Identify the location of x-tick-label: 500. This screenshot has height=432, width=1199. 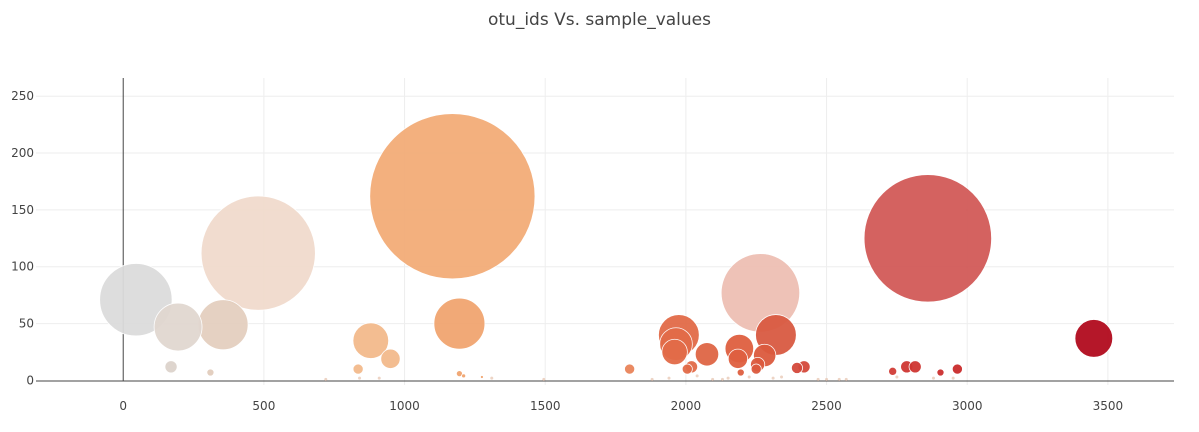
(263, 406).